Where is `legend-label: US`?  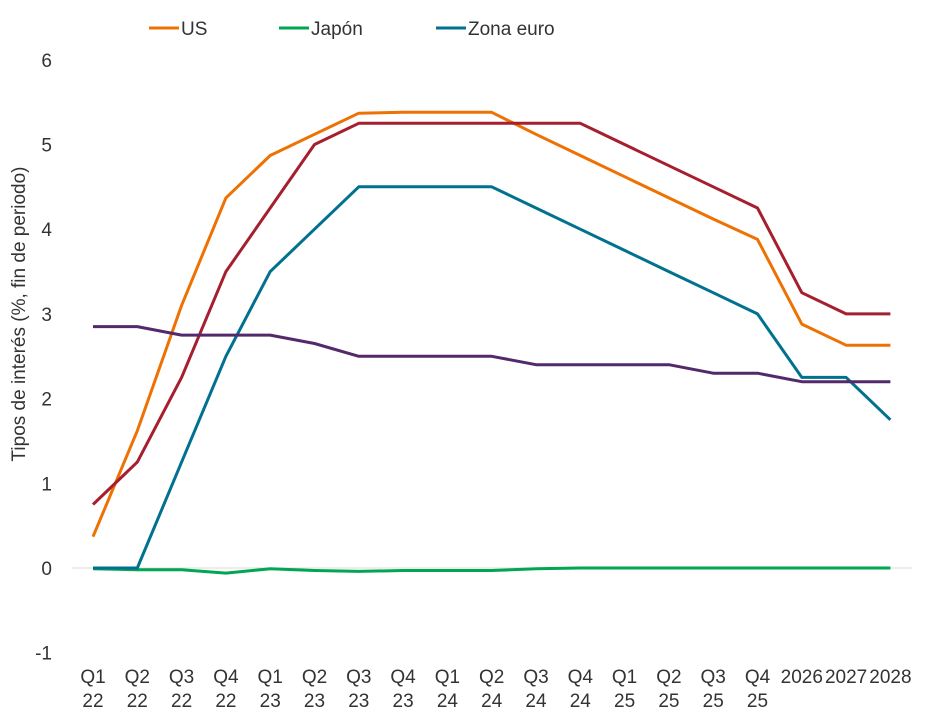 legend-label: US is located at coordinates (194, 29).